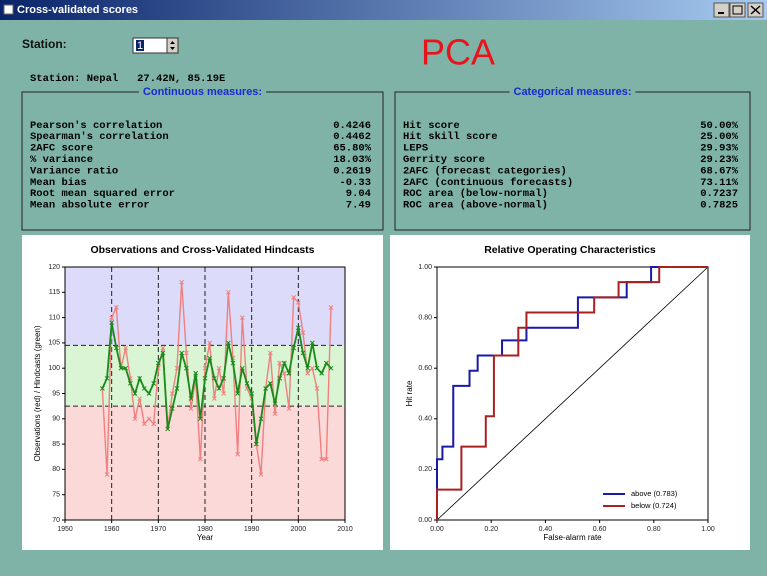 This screenshot has height=581, width=767. Describe the element at coordinates (352, 160) in the screenshot. I see `measure-value: 18.03%` at that location.